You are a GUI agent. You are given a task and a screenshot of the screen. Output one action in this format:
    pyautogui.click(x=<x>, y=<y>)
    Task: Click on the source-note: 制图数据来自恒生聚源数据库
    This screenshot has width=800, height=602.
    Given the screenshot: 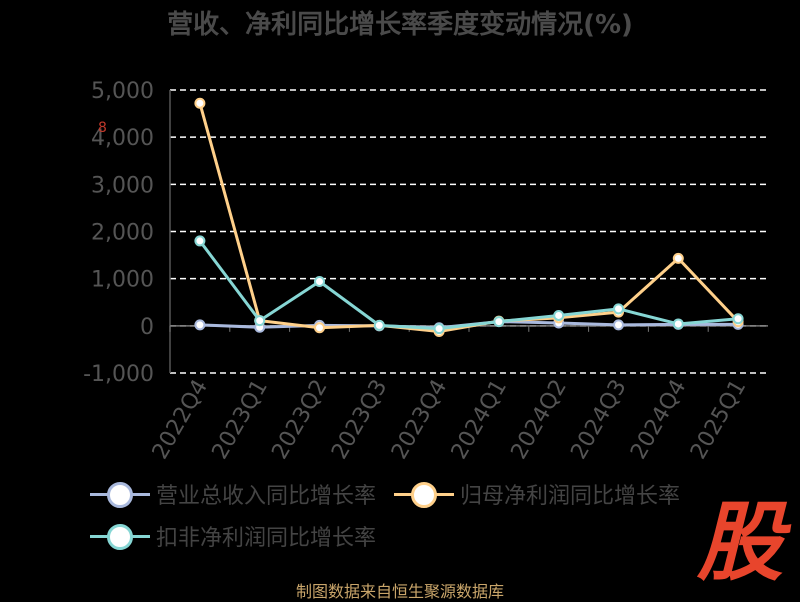 What is the action you would take?
    pyautogui.click(x=399, y=591)
    